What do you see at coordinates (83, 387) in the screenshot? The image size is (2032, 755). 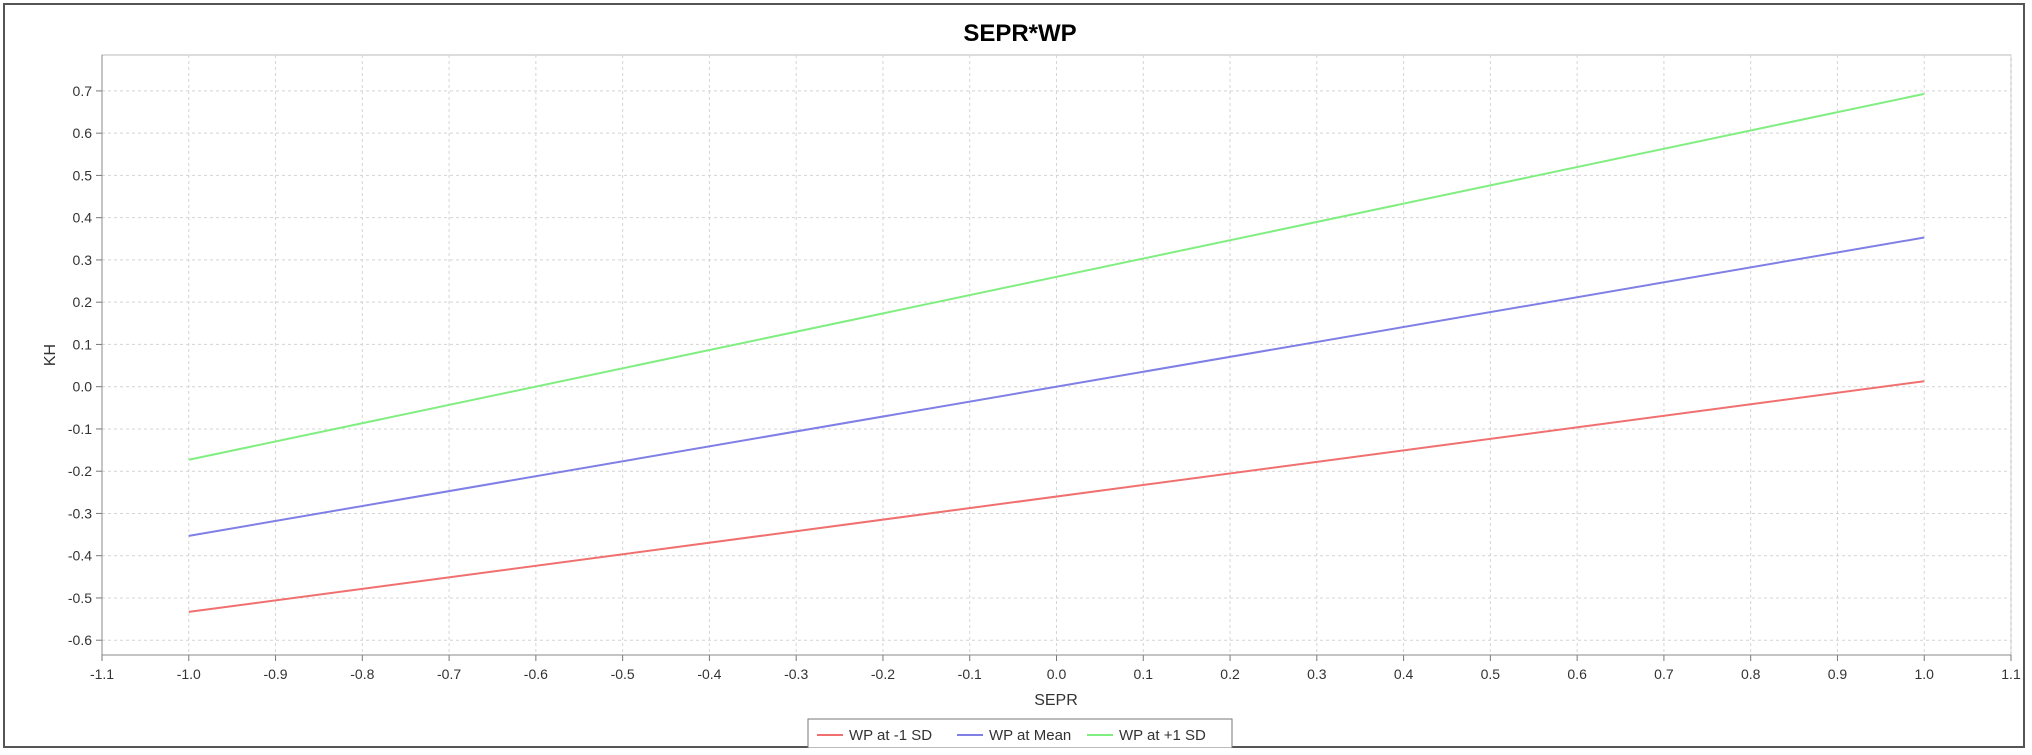 I see `y-tick-label: 0.0` at bounding box center [83, 387].